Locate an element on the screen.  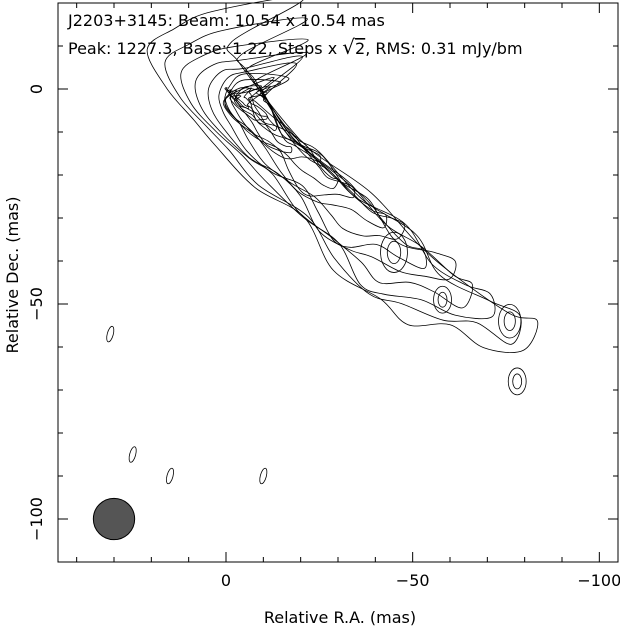
noise-islands-layer is located at coordinates (187, 405).